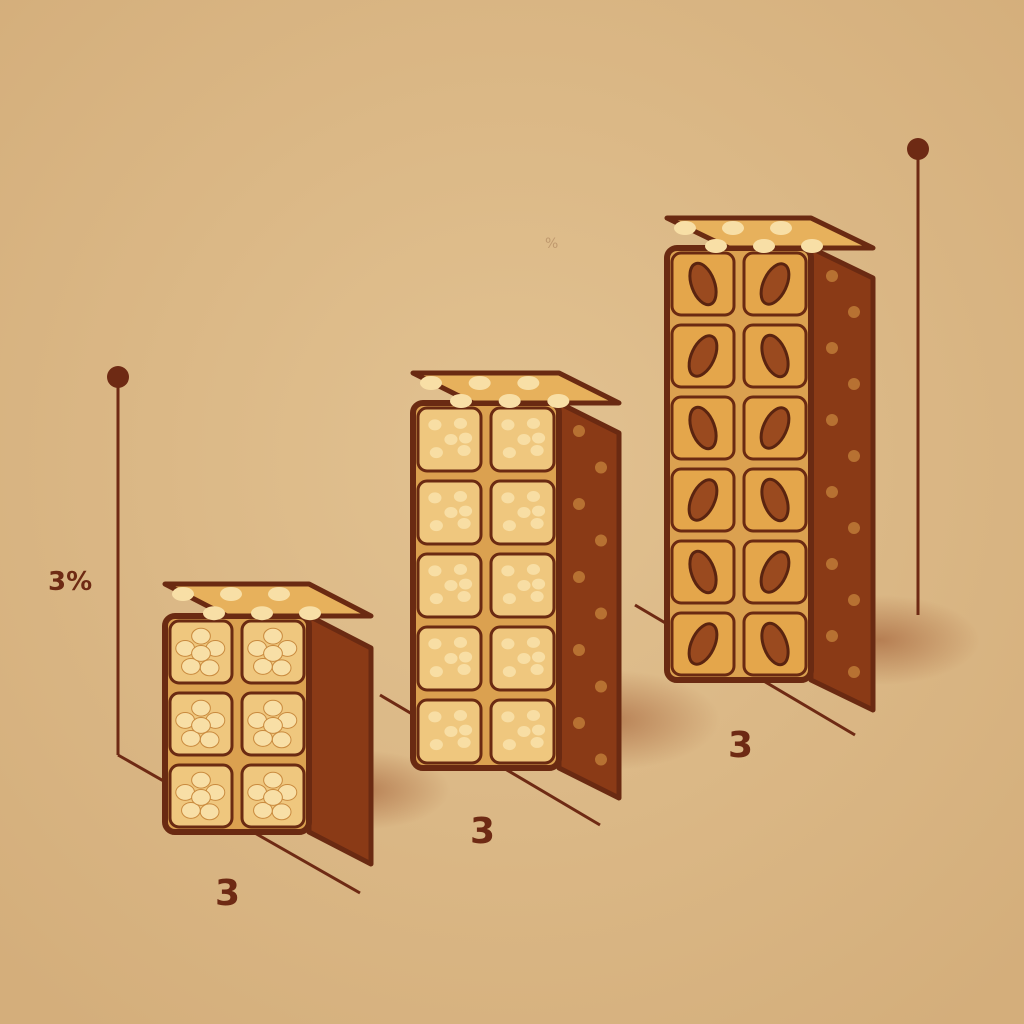 The width and height of the screenshot is (1024, 1024). I want to click on granola-stack, so click(516, 585).